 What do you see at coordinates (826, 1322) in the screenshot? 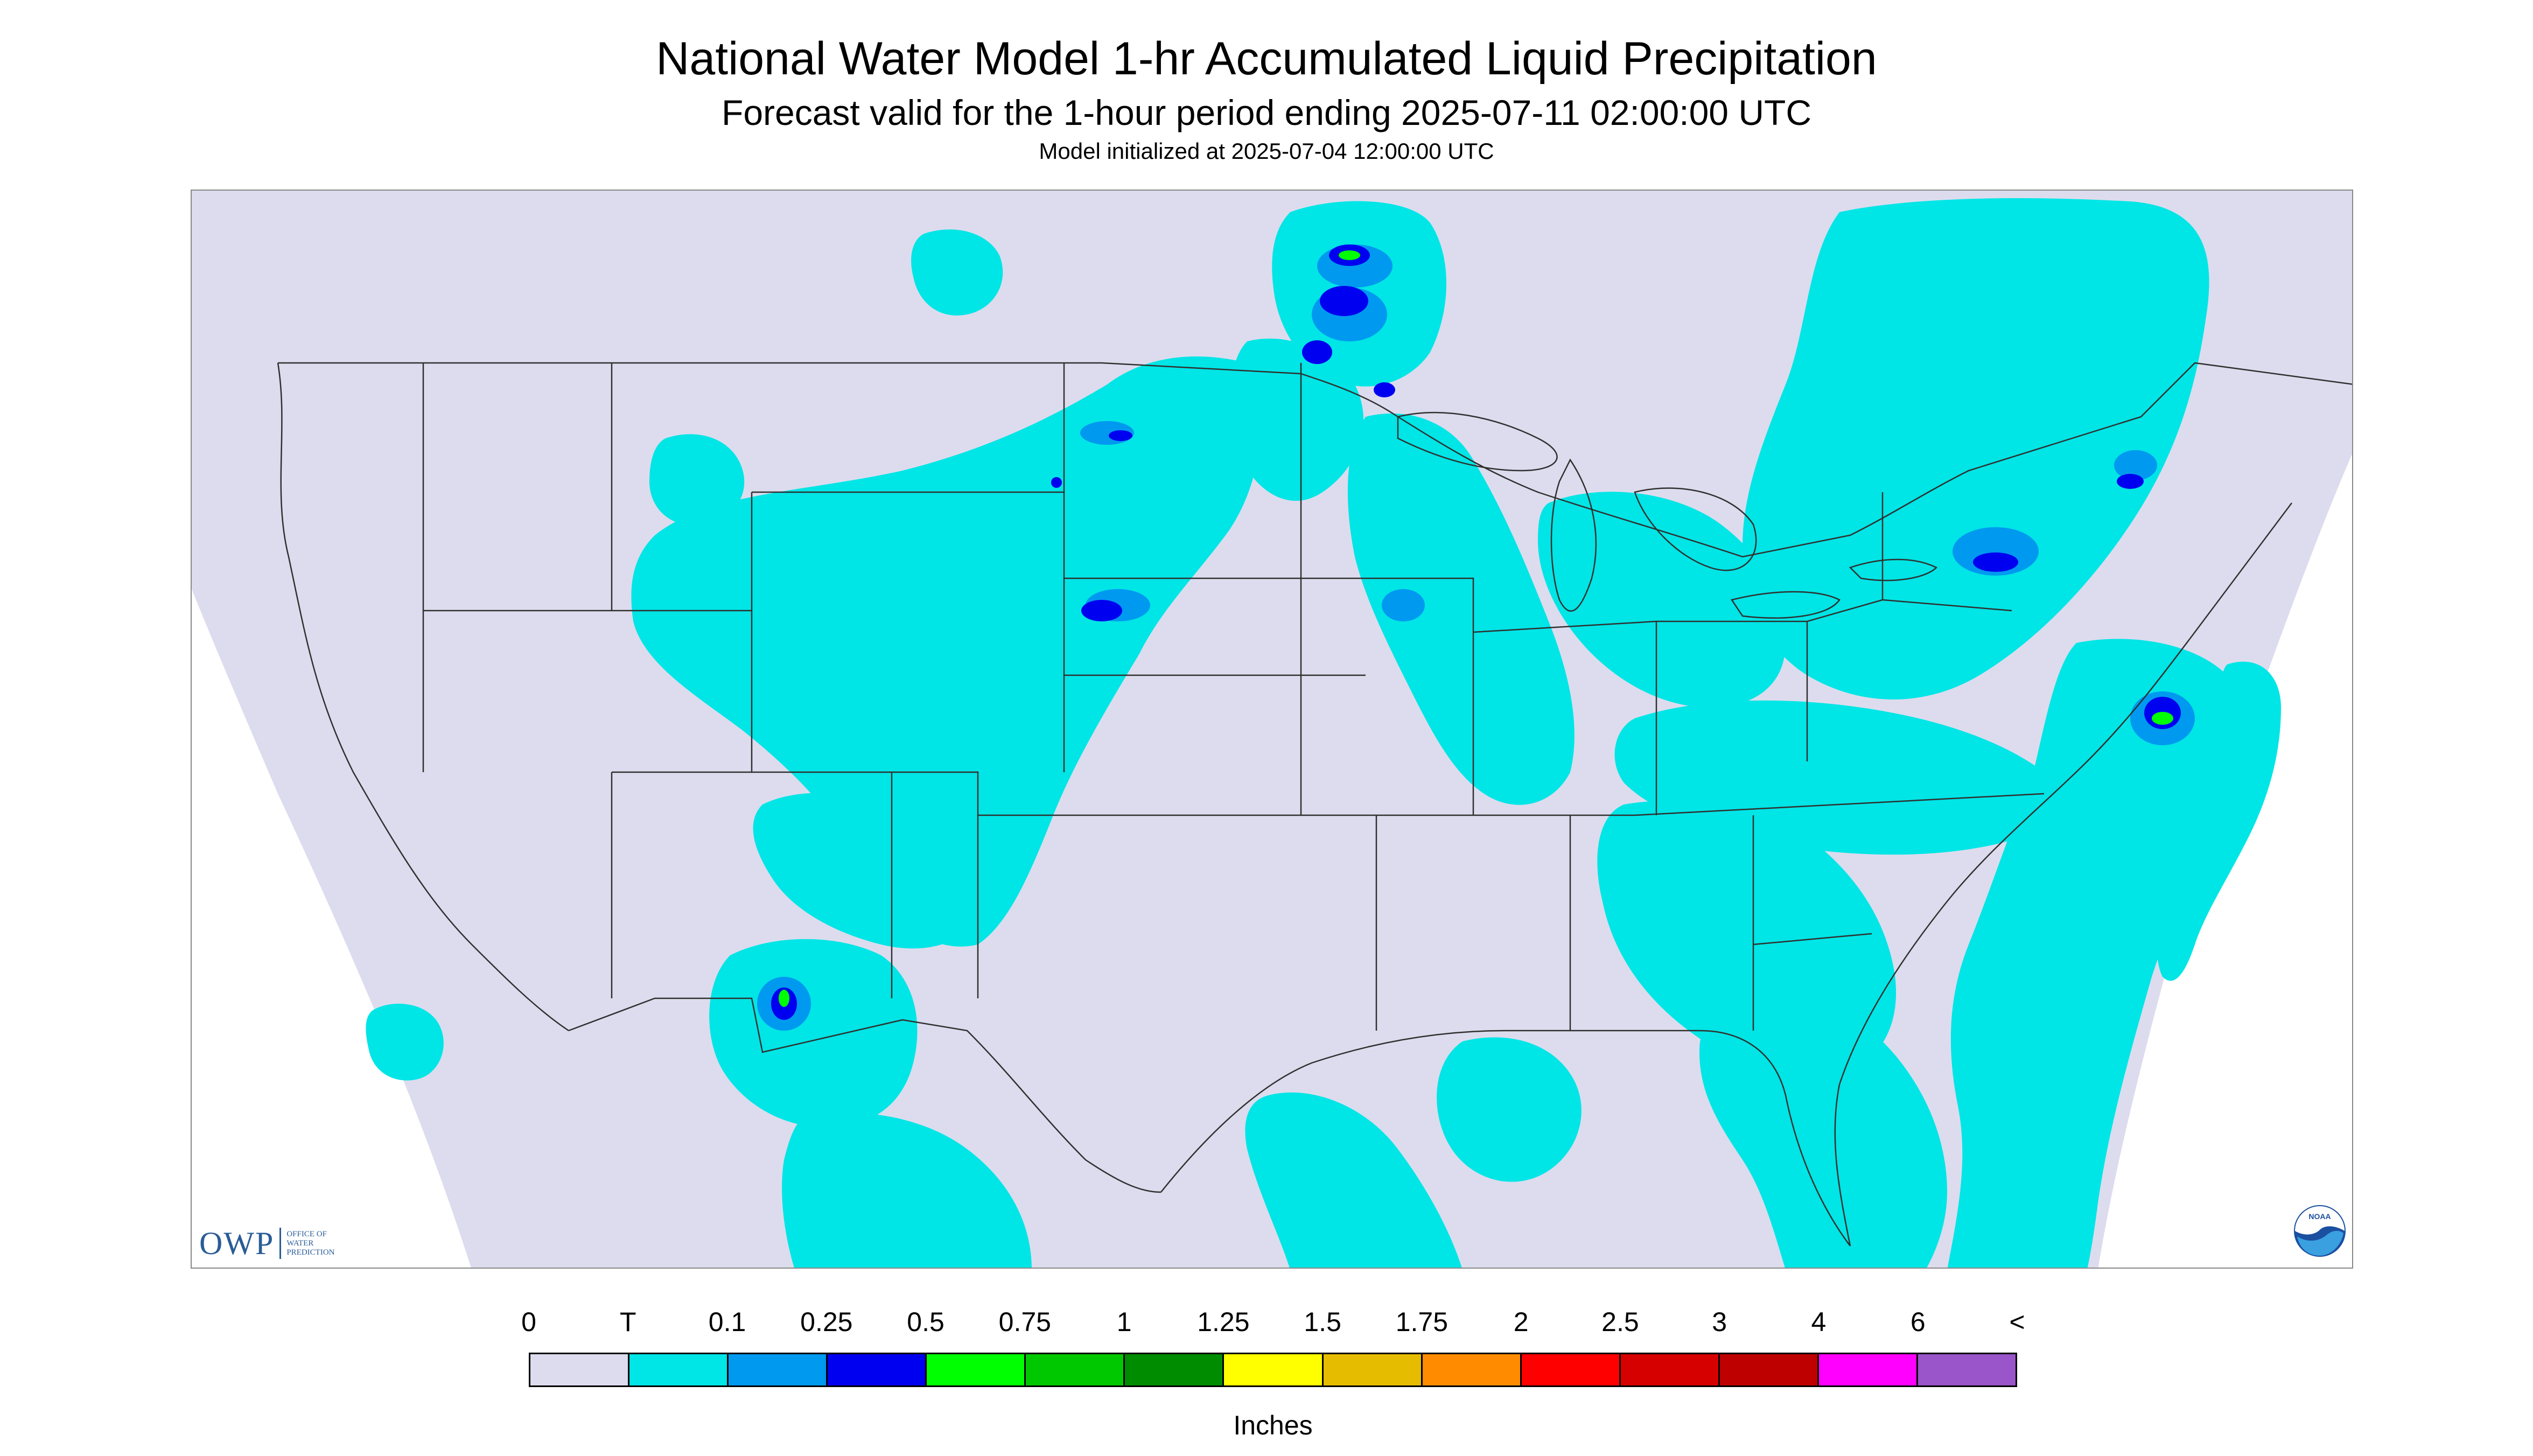
I see `legend-label: 0.25` at bounding box center [826, 1322].